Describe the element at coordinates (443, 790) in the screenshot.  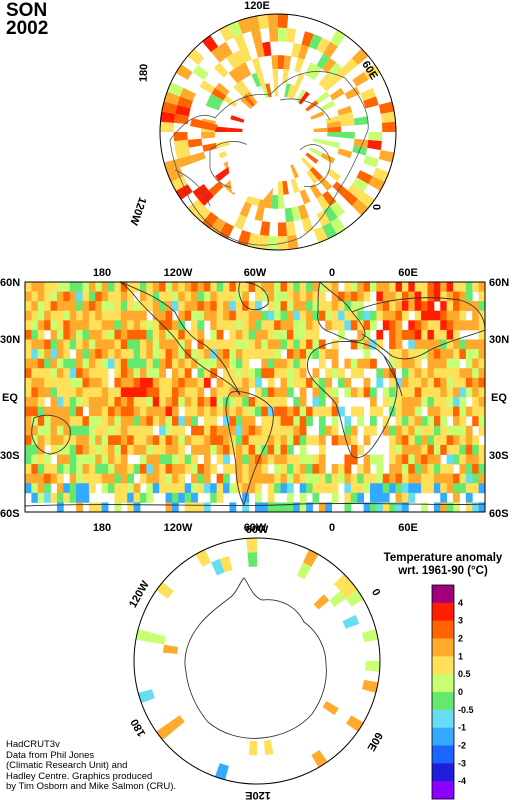
I see `legend-color-swatch` at that location.